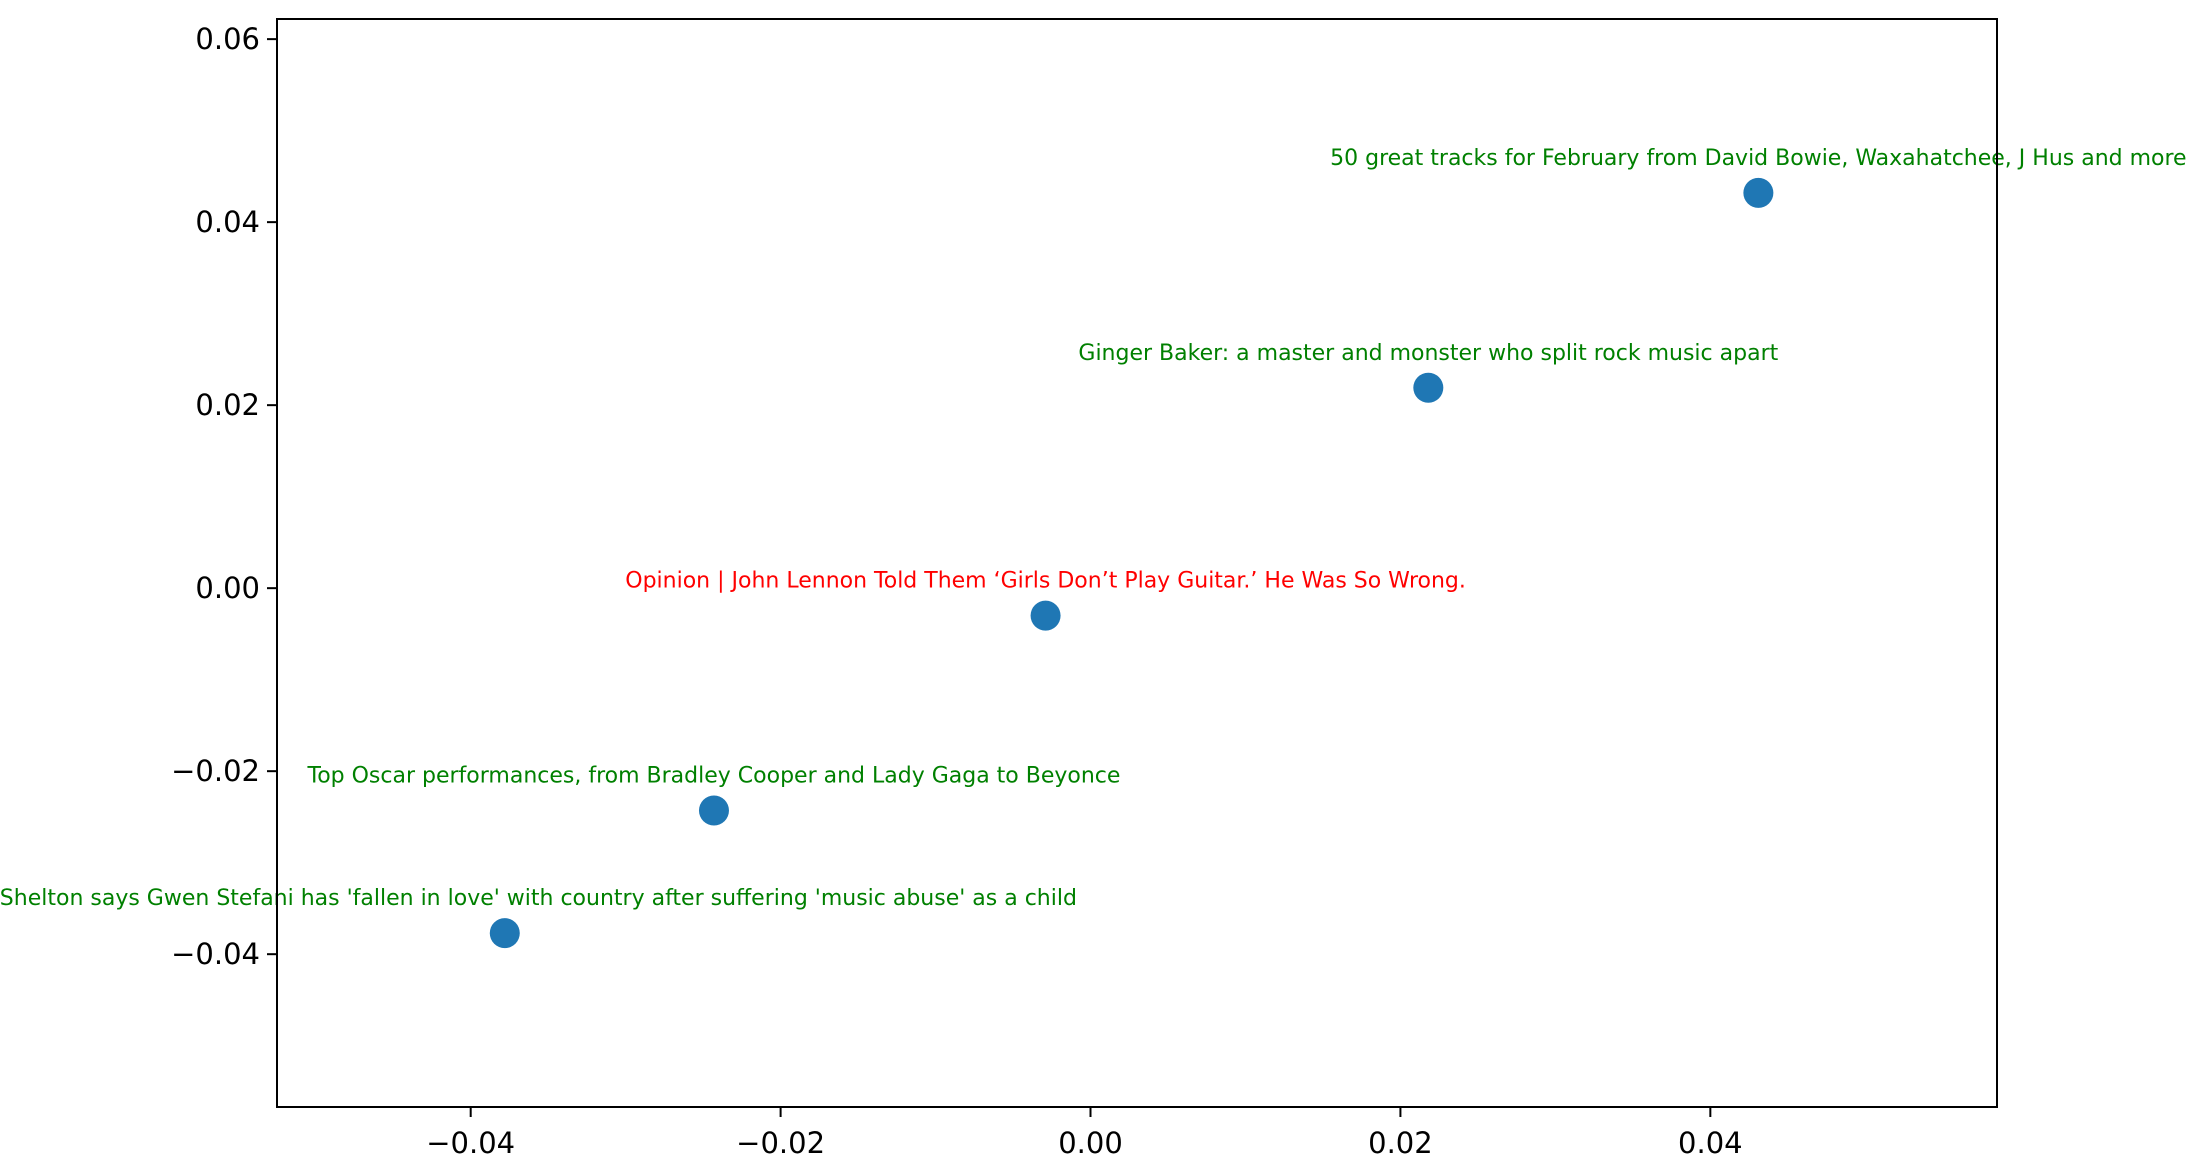 This screenshot has width=2208, height=1167. I want to click on x-axis: −0.04 −0.02 0.00 0.02 0.04, so click(1084, 1133).